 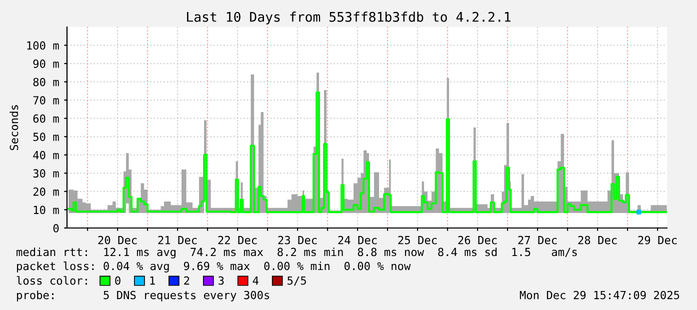 What do you see at coordinates (14, 127) in the screenshot?
I see `y-axis-title: Seconds` at bounding box center [14, 127].